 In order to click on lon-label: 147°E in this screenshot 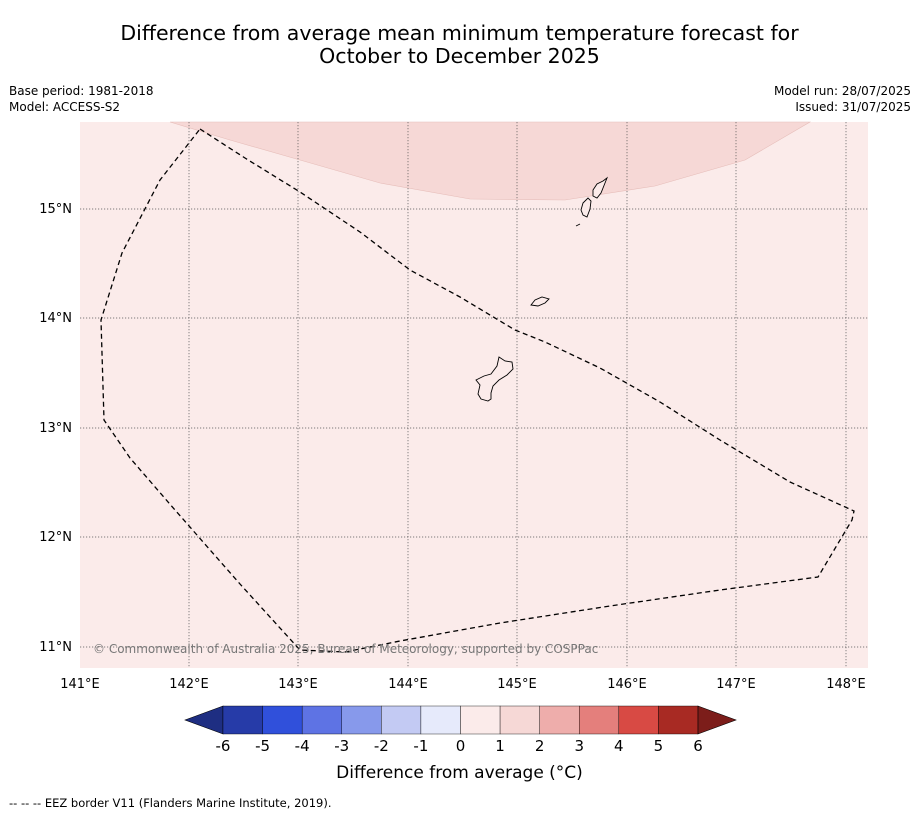, I will do `click(736, 684)`.